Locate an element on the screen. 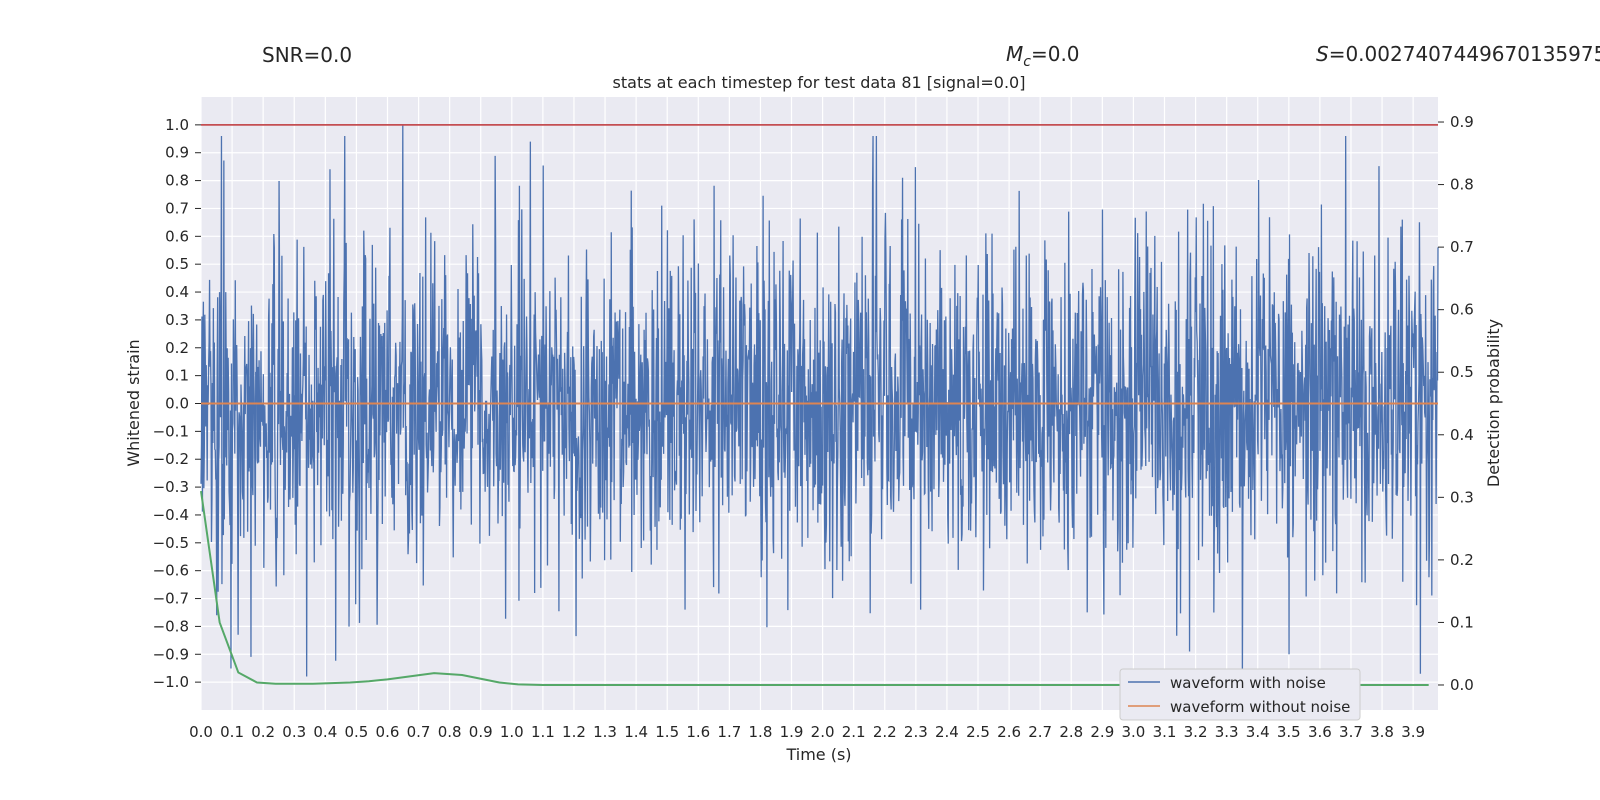 This screenshot has width=1600, height=800. y-tick-label: 0.3 is located at coordinates (177, 320).